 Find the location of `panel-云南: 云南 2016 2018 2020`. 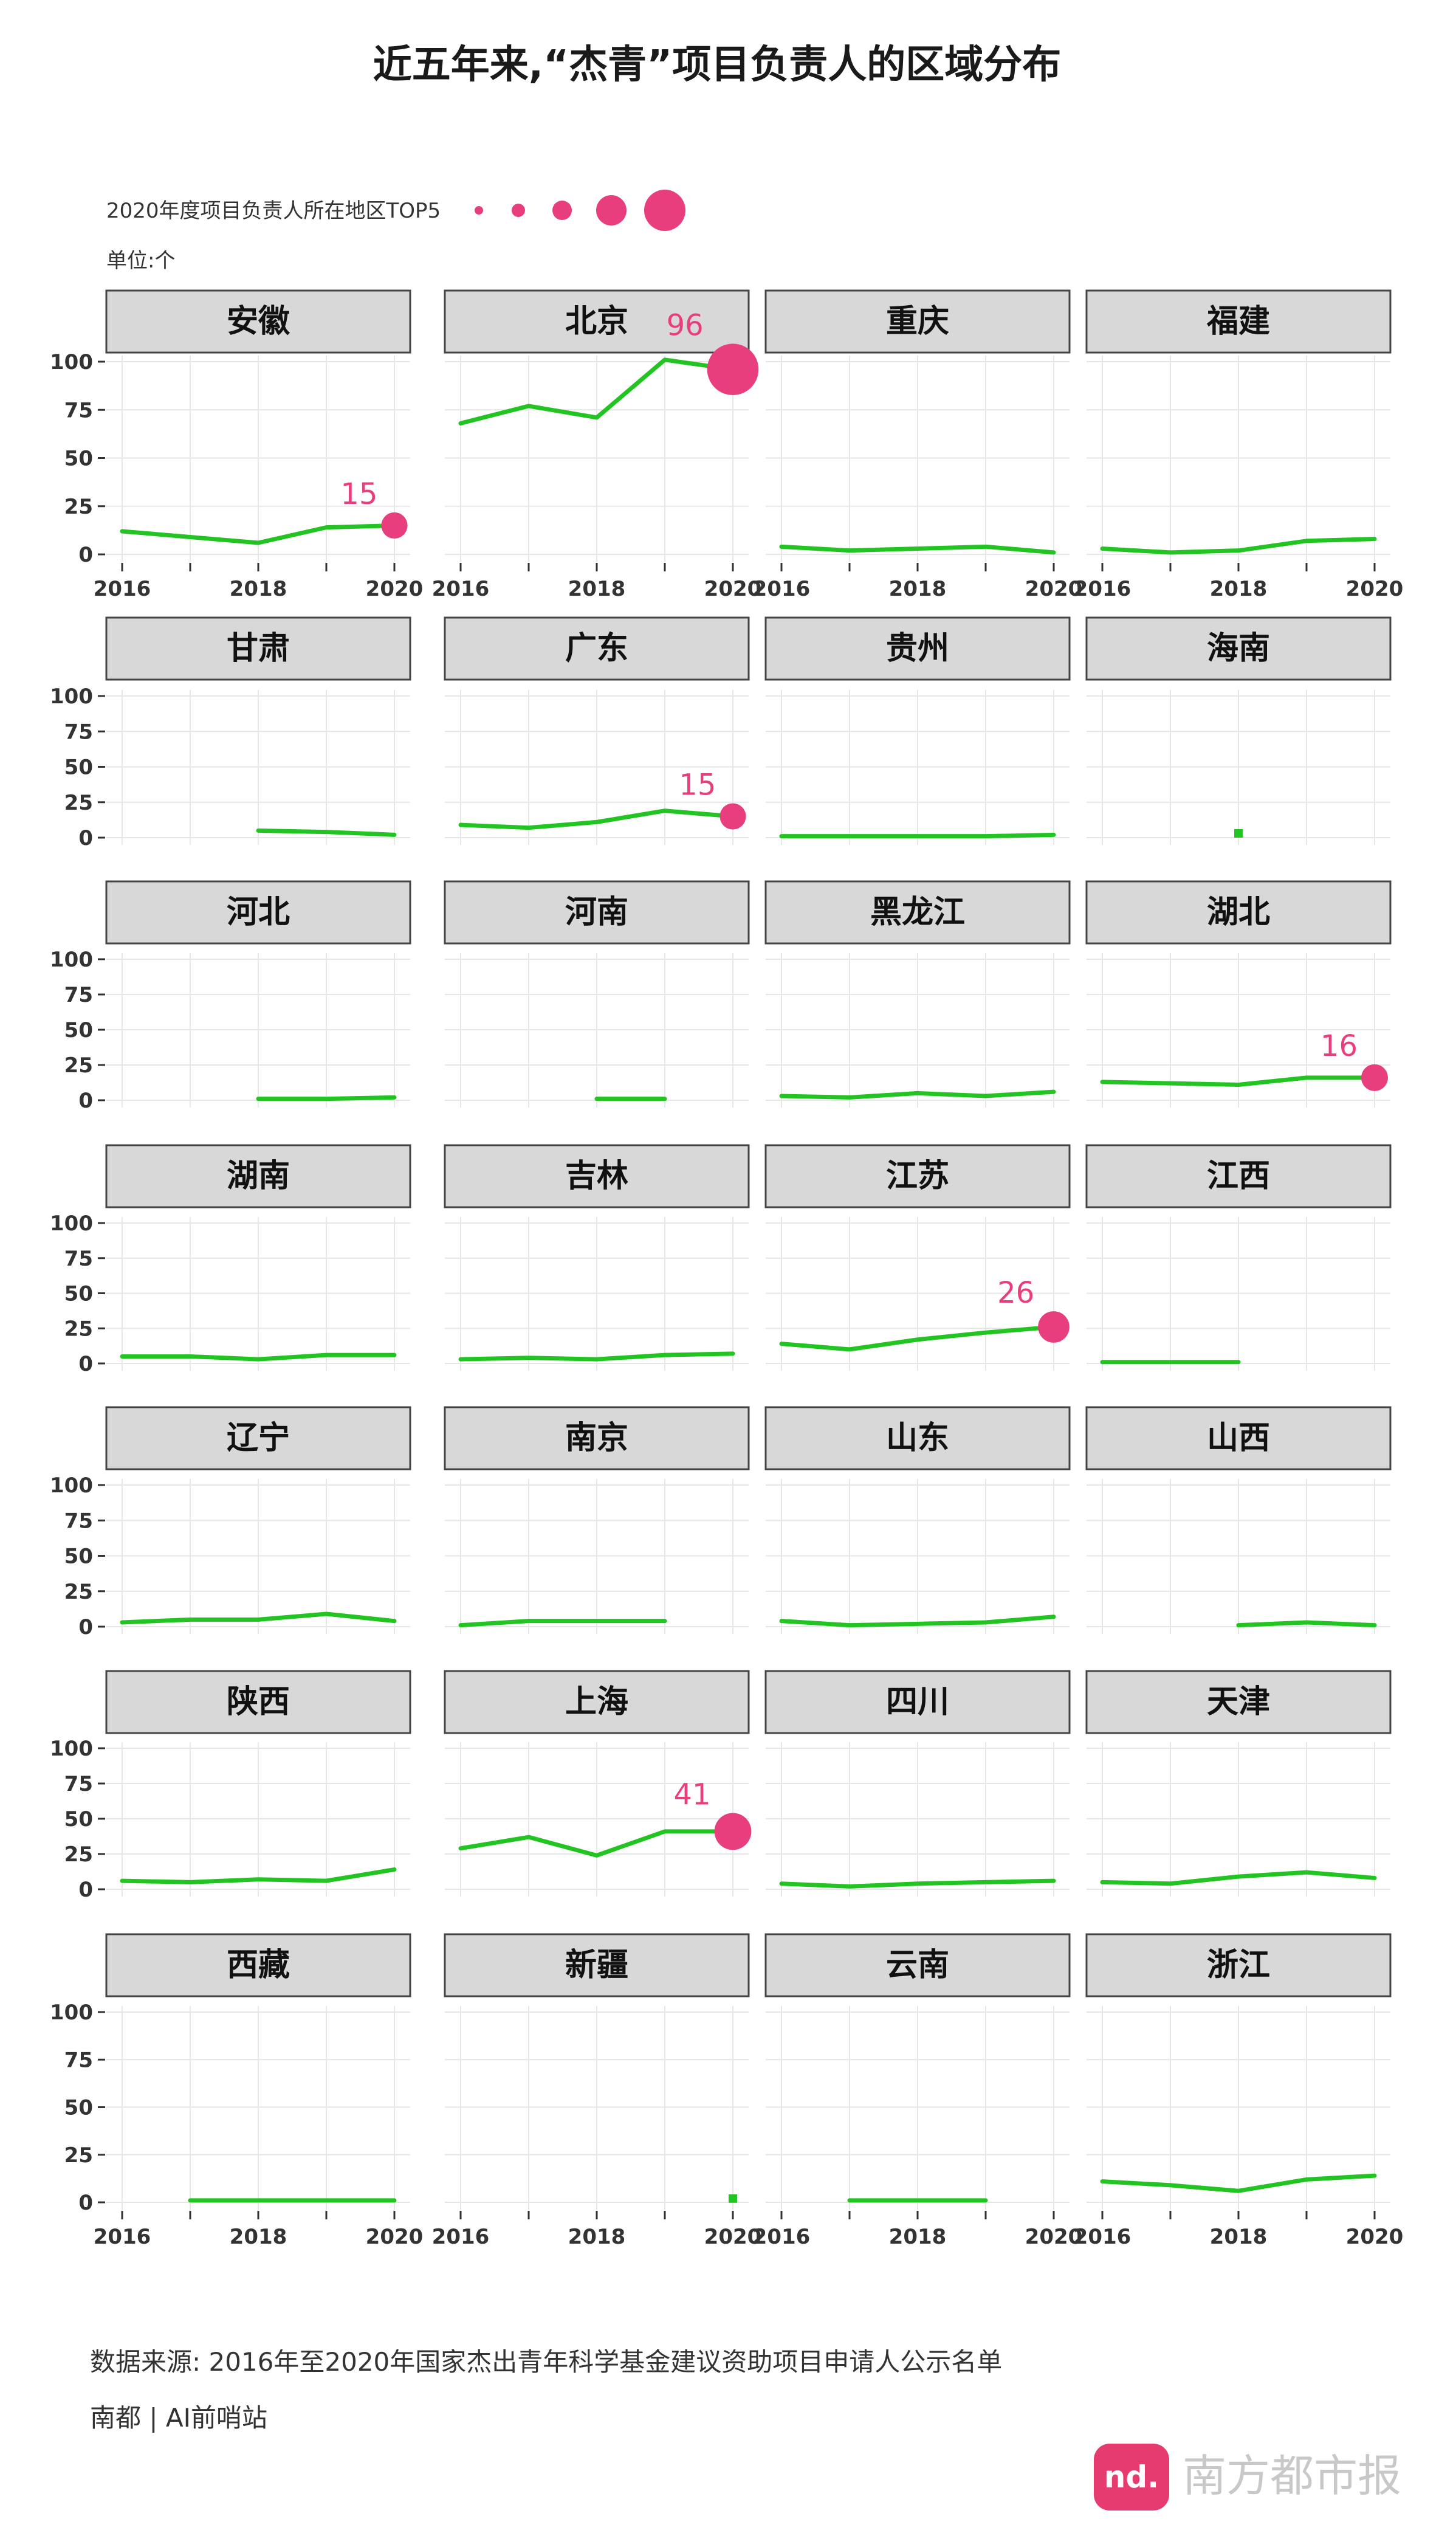

panel-云南: 云南 2016 2018 2020 is located at coordinates (917, 2091).